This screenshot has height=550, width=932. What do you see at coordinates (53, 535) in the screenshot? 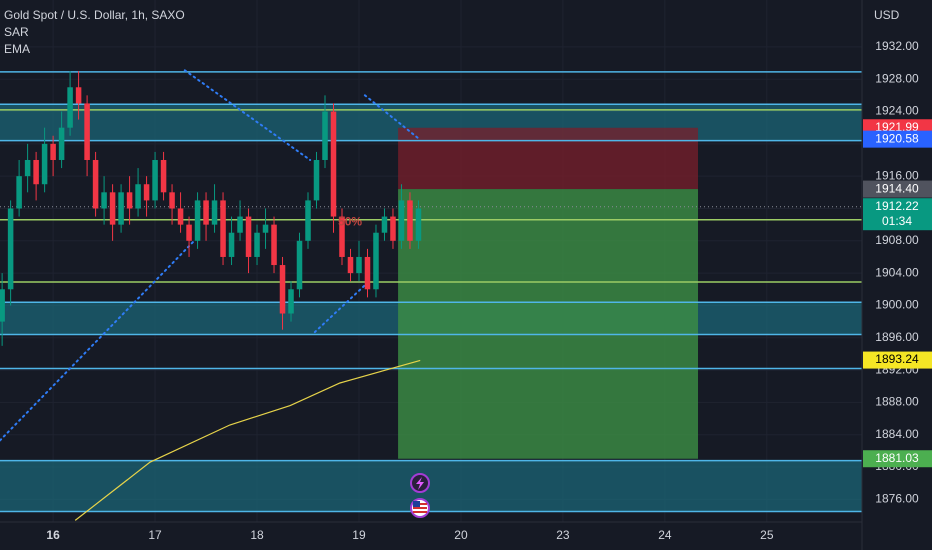
I see `x-tick-label: 16` at bounding box center [53, 535].